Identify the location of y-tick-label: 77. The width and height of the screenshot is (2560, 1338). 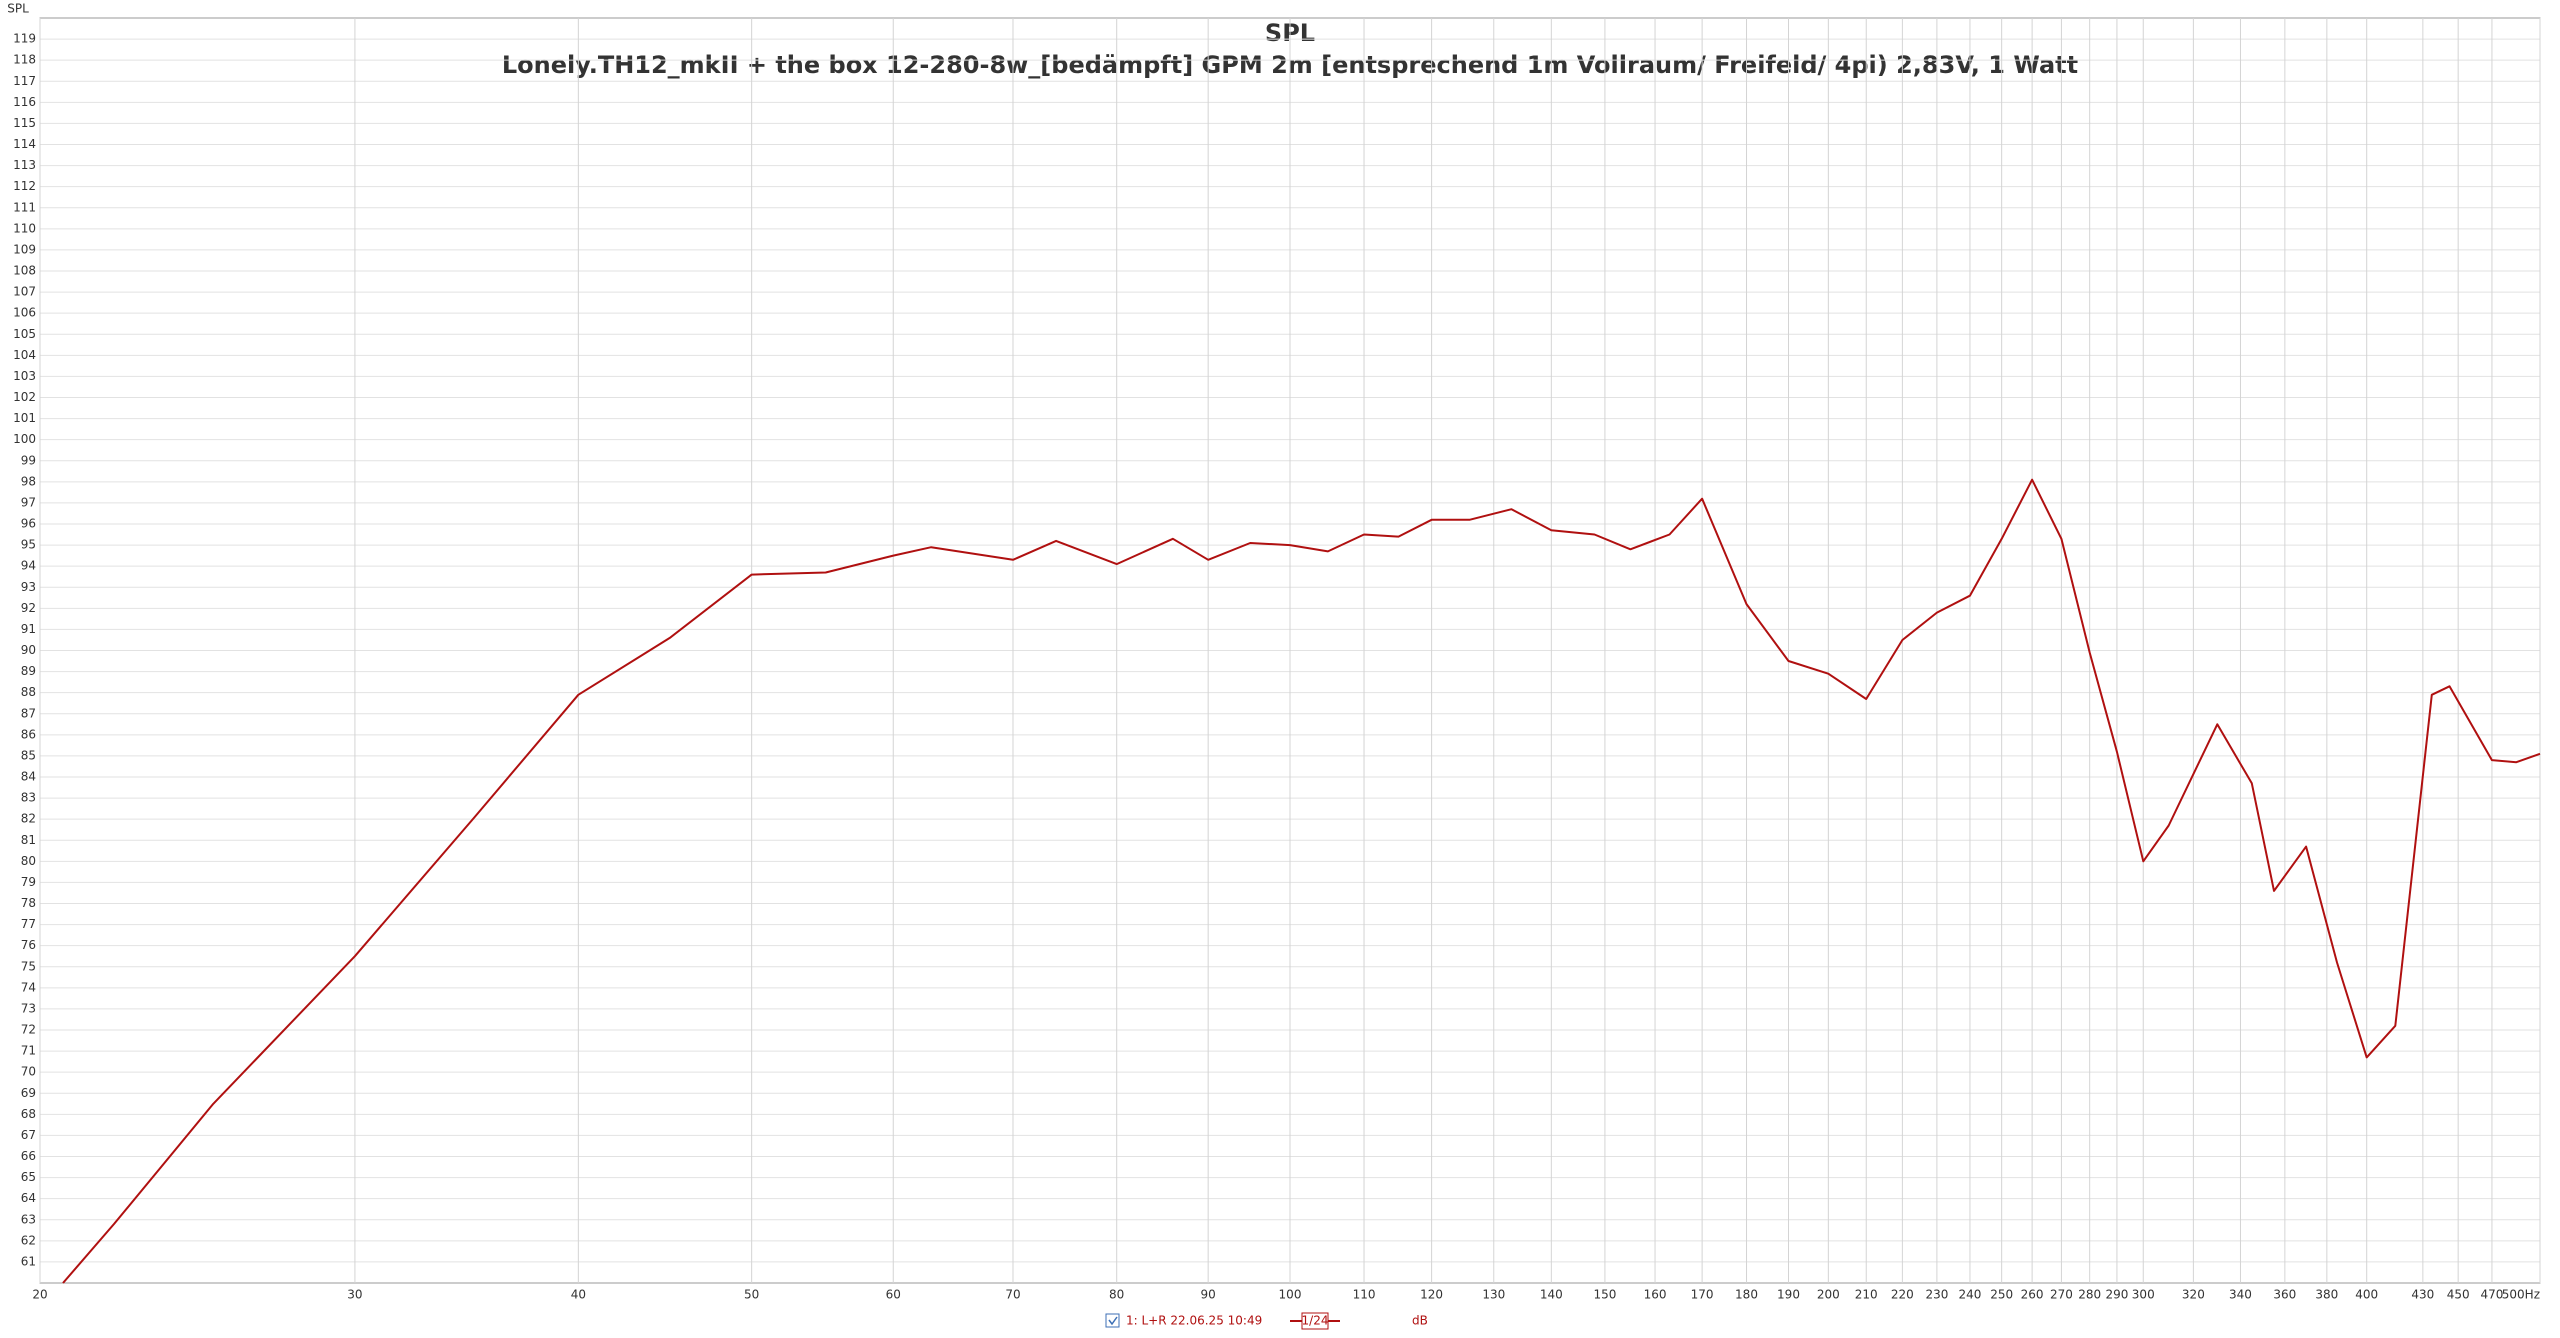
(28, 924).